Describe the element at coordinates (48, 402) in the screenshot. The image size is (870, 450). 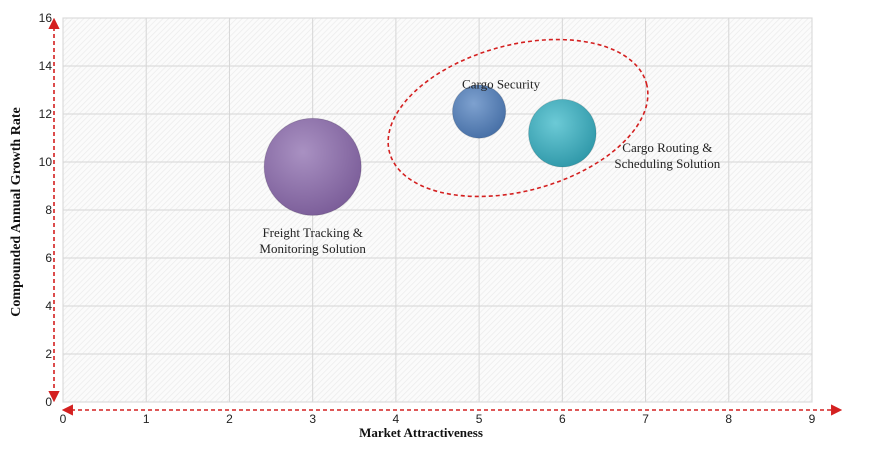
I see `y-tick-label: 0` at that location.